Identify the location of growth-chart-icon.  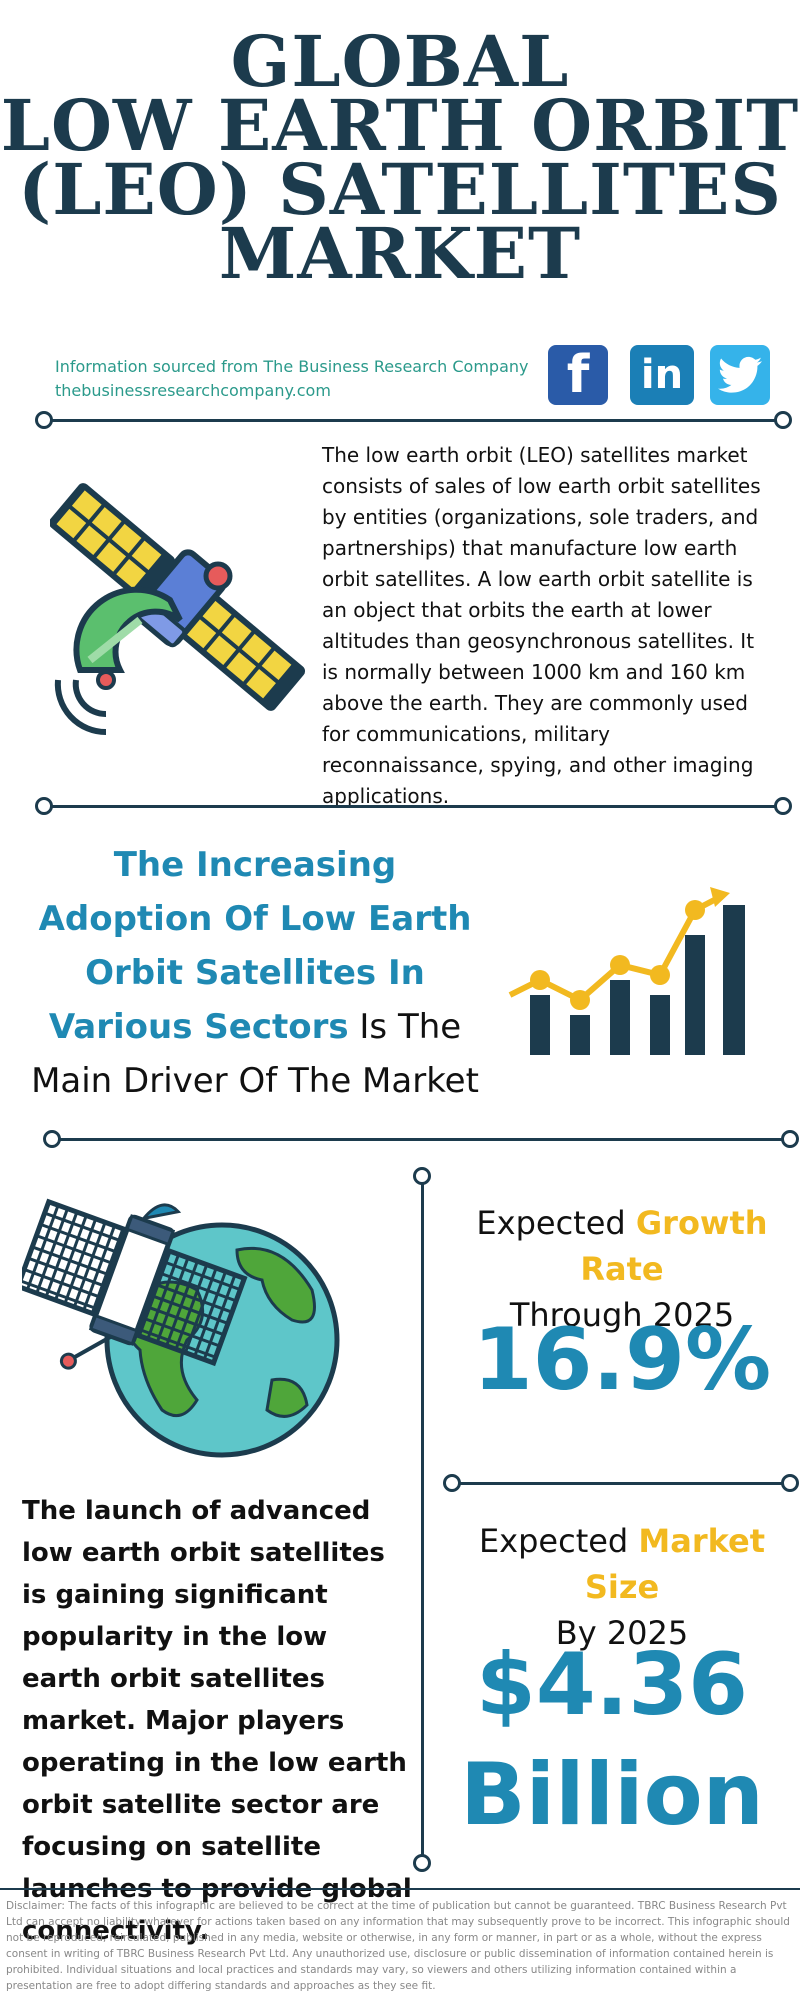
(626, 971).